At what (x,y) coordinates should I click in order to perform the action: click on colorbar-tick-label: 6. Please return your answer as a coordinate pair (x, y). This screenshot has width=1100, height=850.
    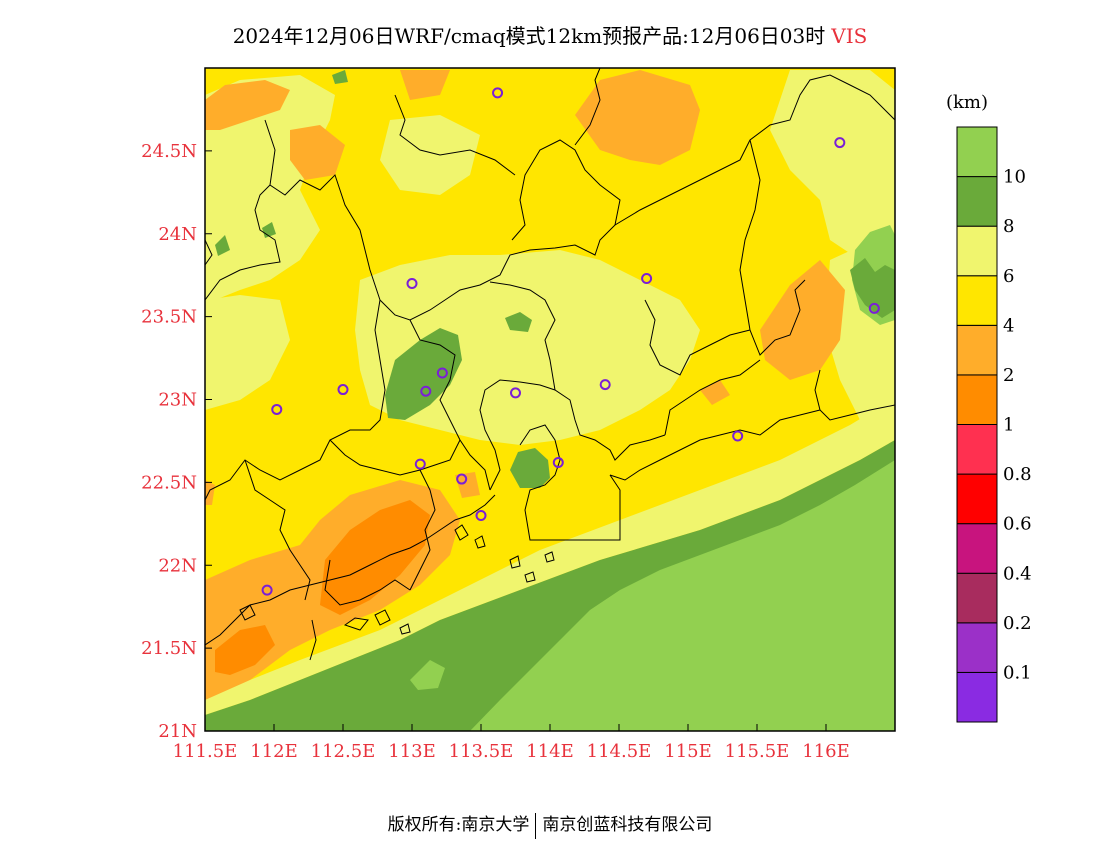
    Looking at the image, I should click on (1008, 276).